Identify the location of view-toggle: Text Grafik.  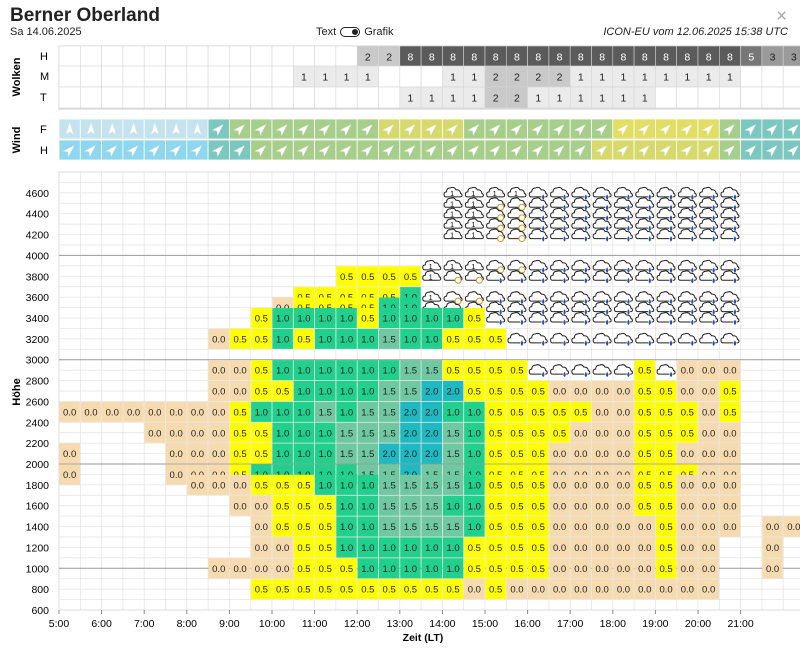
(355, 32).